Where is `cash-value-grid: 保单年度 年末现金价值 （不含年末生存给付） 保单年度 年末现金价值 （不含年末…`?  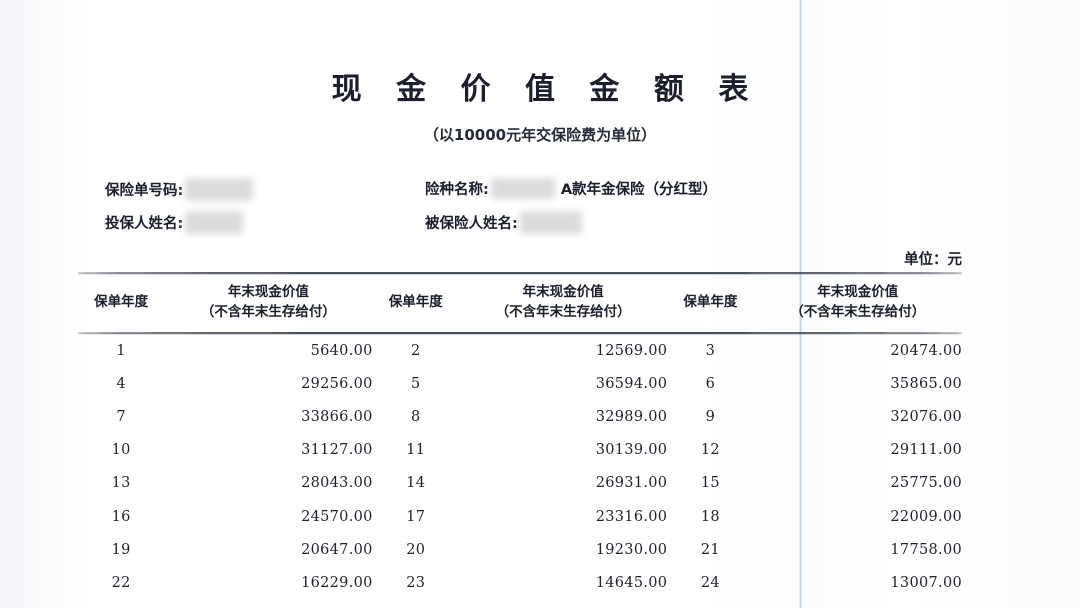
cash-value-grid: 保单年度 年末现金价值 （不含年末生存给付） 保单年度 年末现金价值 （不含年末… is located at coordinates (520, 303).